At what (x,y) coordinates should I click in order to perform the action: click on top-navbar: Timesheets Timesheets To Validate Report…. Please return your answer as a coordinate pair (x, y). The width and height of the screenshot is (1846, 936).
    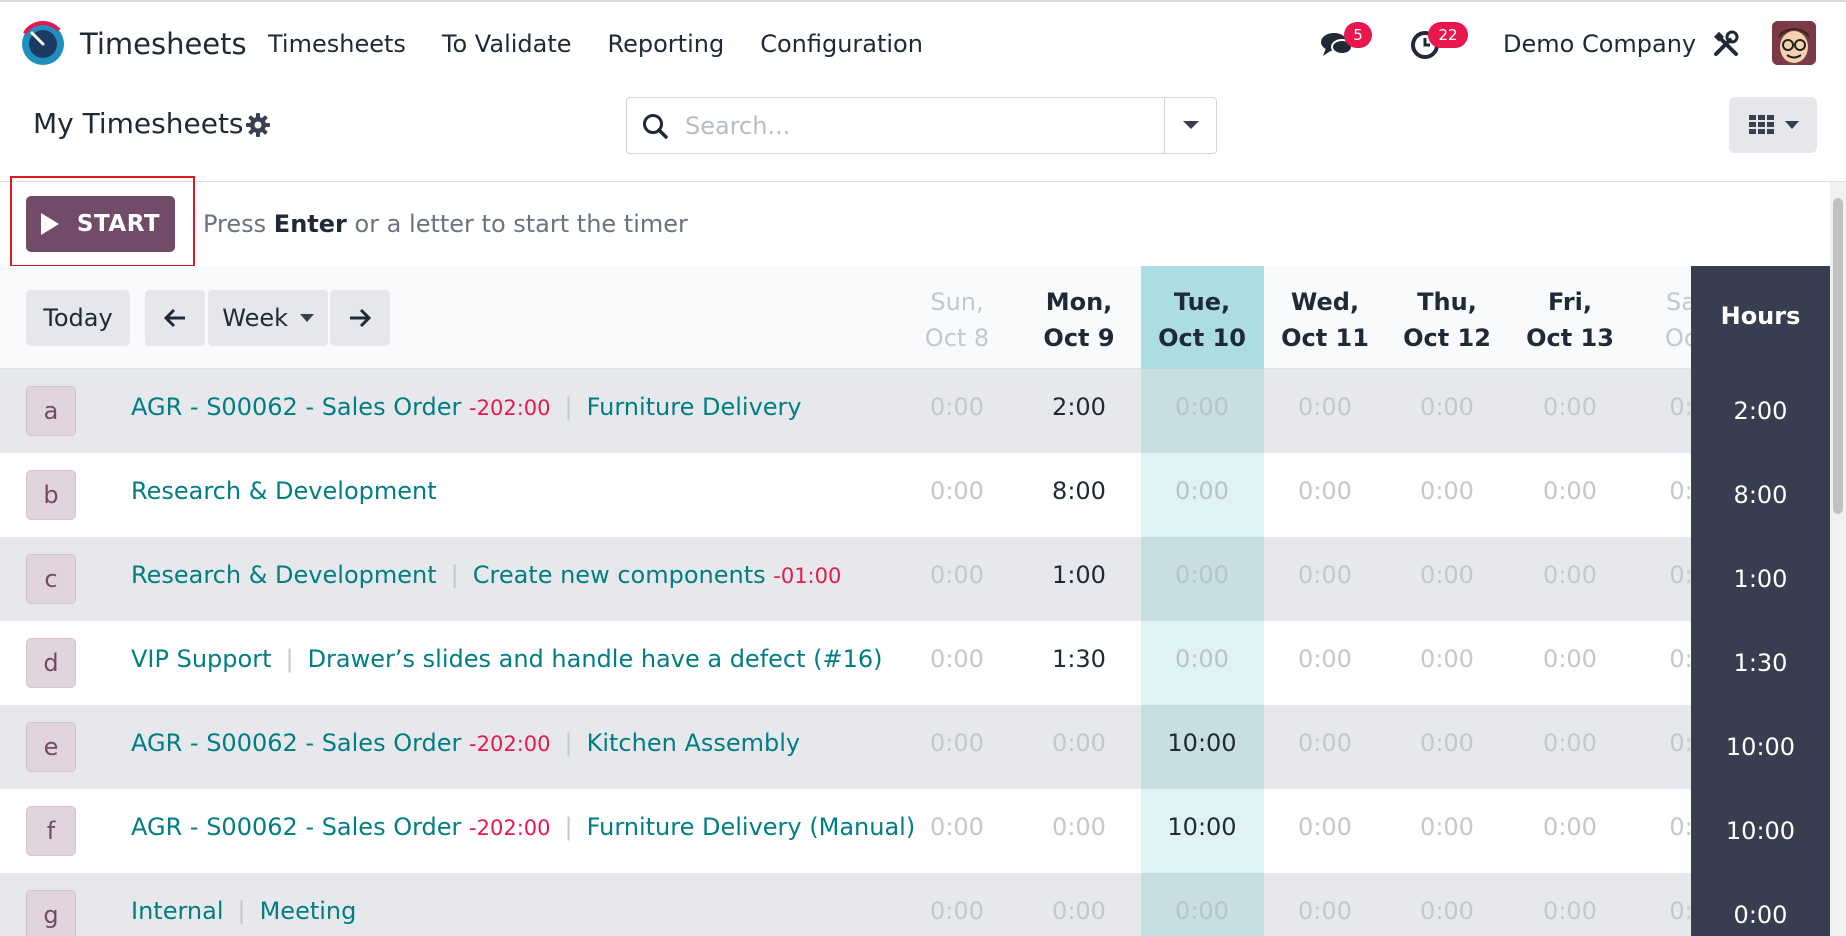
    Looking at the image, I should click on (923, 42).